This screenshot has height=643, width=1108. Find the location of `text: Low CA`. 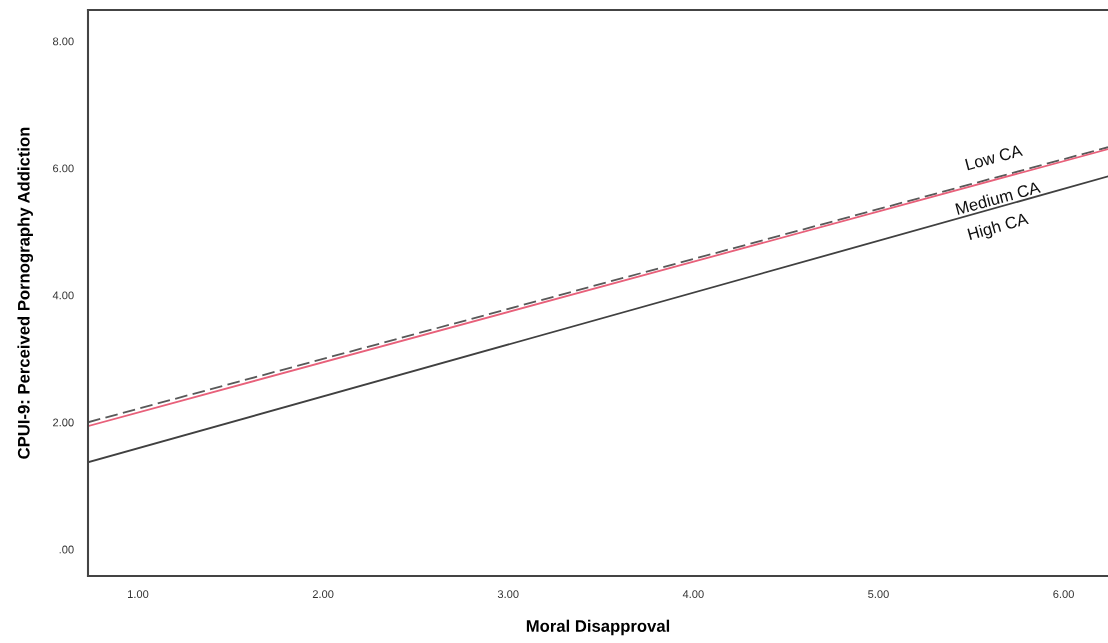

text: Low CA is located at coordinates (994, 157).